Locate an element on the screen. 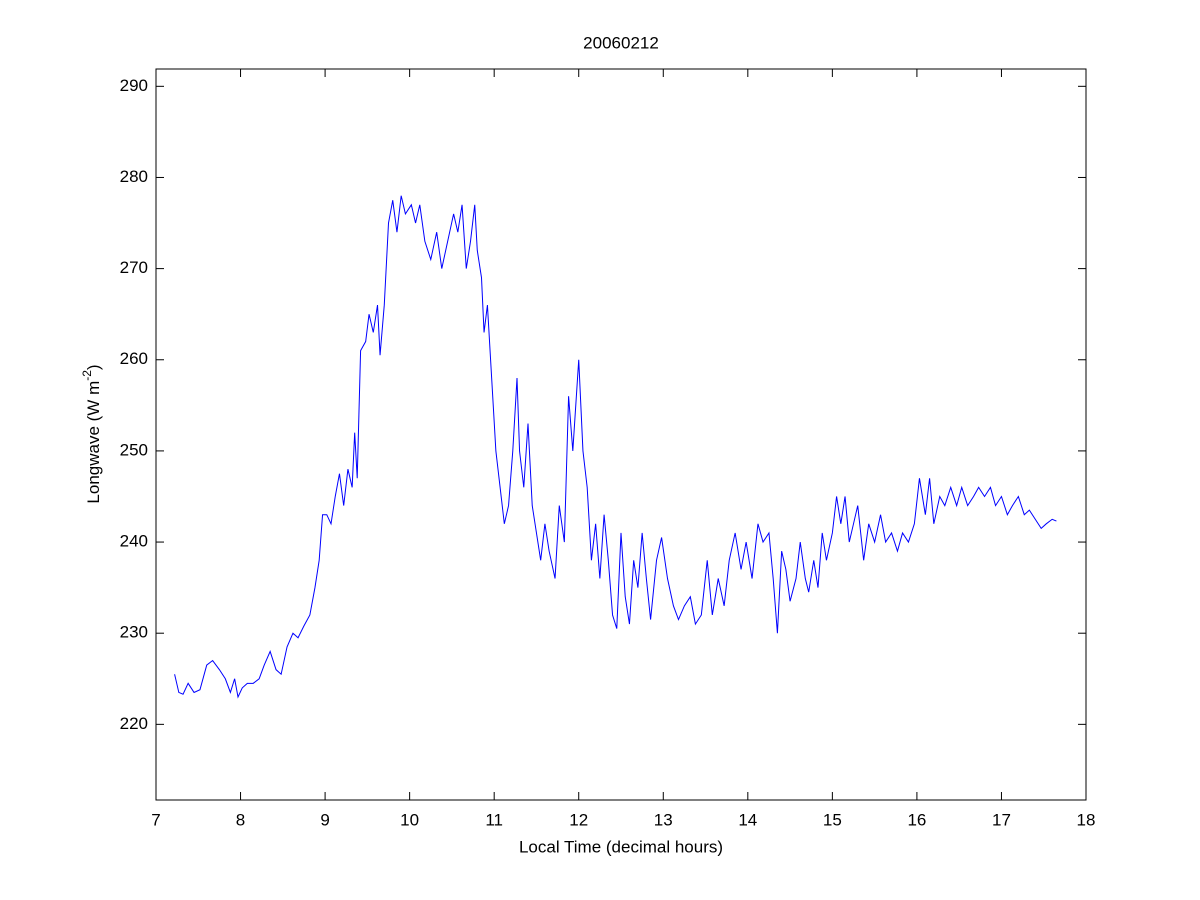 This screenshot has width=1200, height=900. x-tick-label: 18 is located at coordinates (1086, 819).